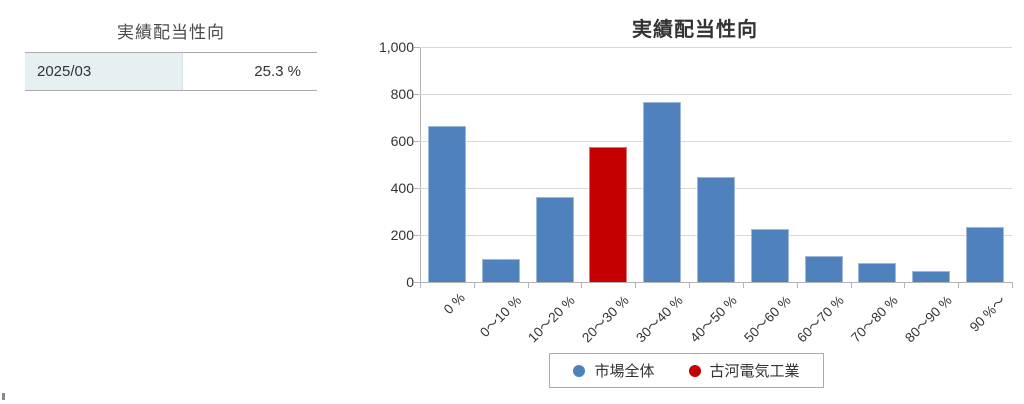 Image resolution: width=1024 pixels, height=404 pixels. I want to click on x-axis-label: 40～50 %, so click(713, 319).